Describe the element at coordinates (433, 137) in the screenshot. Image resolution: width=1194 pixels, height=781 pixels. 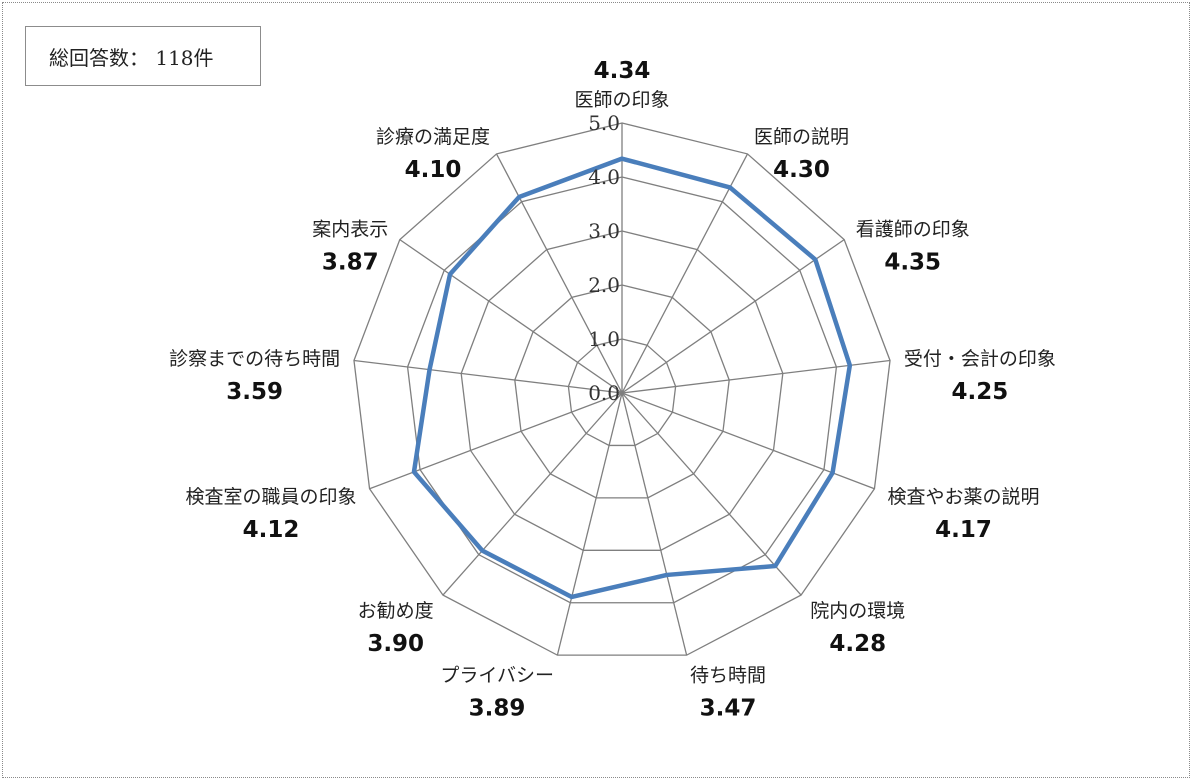
I see `category-label: 診療の満足度` at that location.